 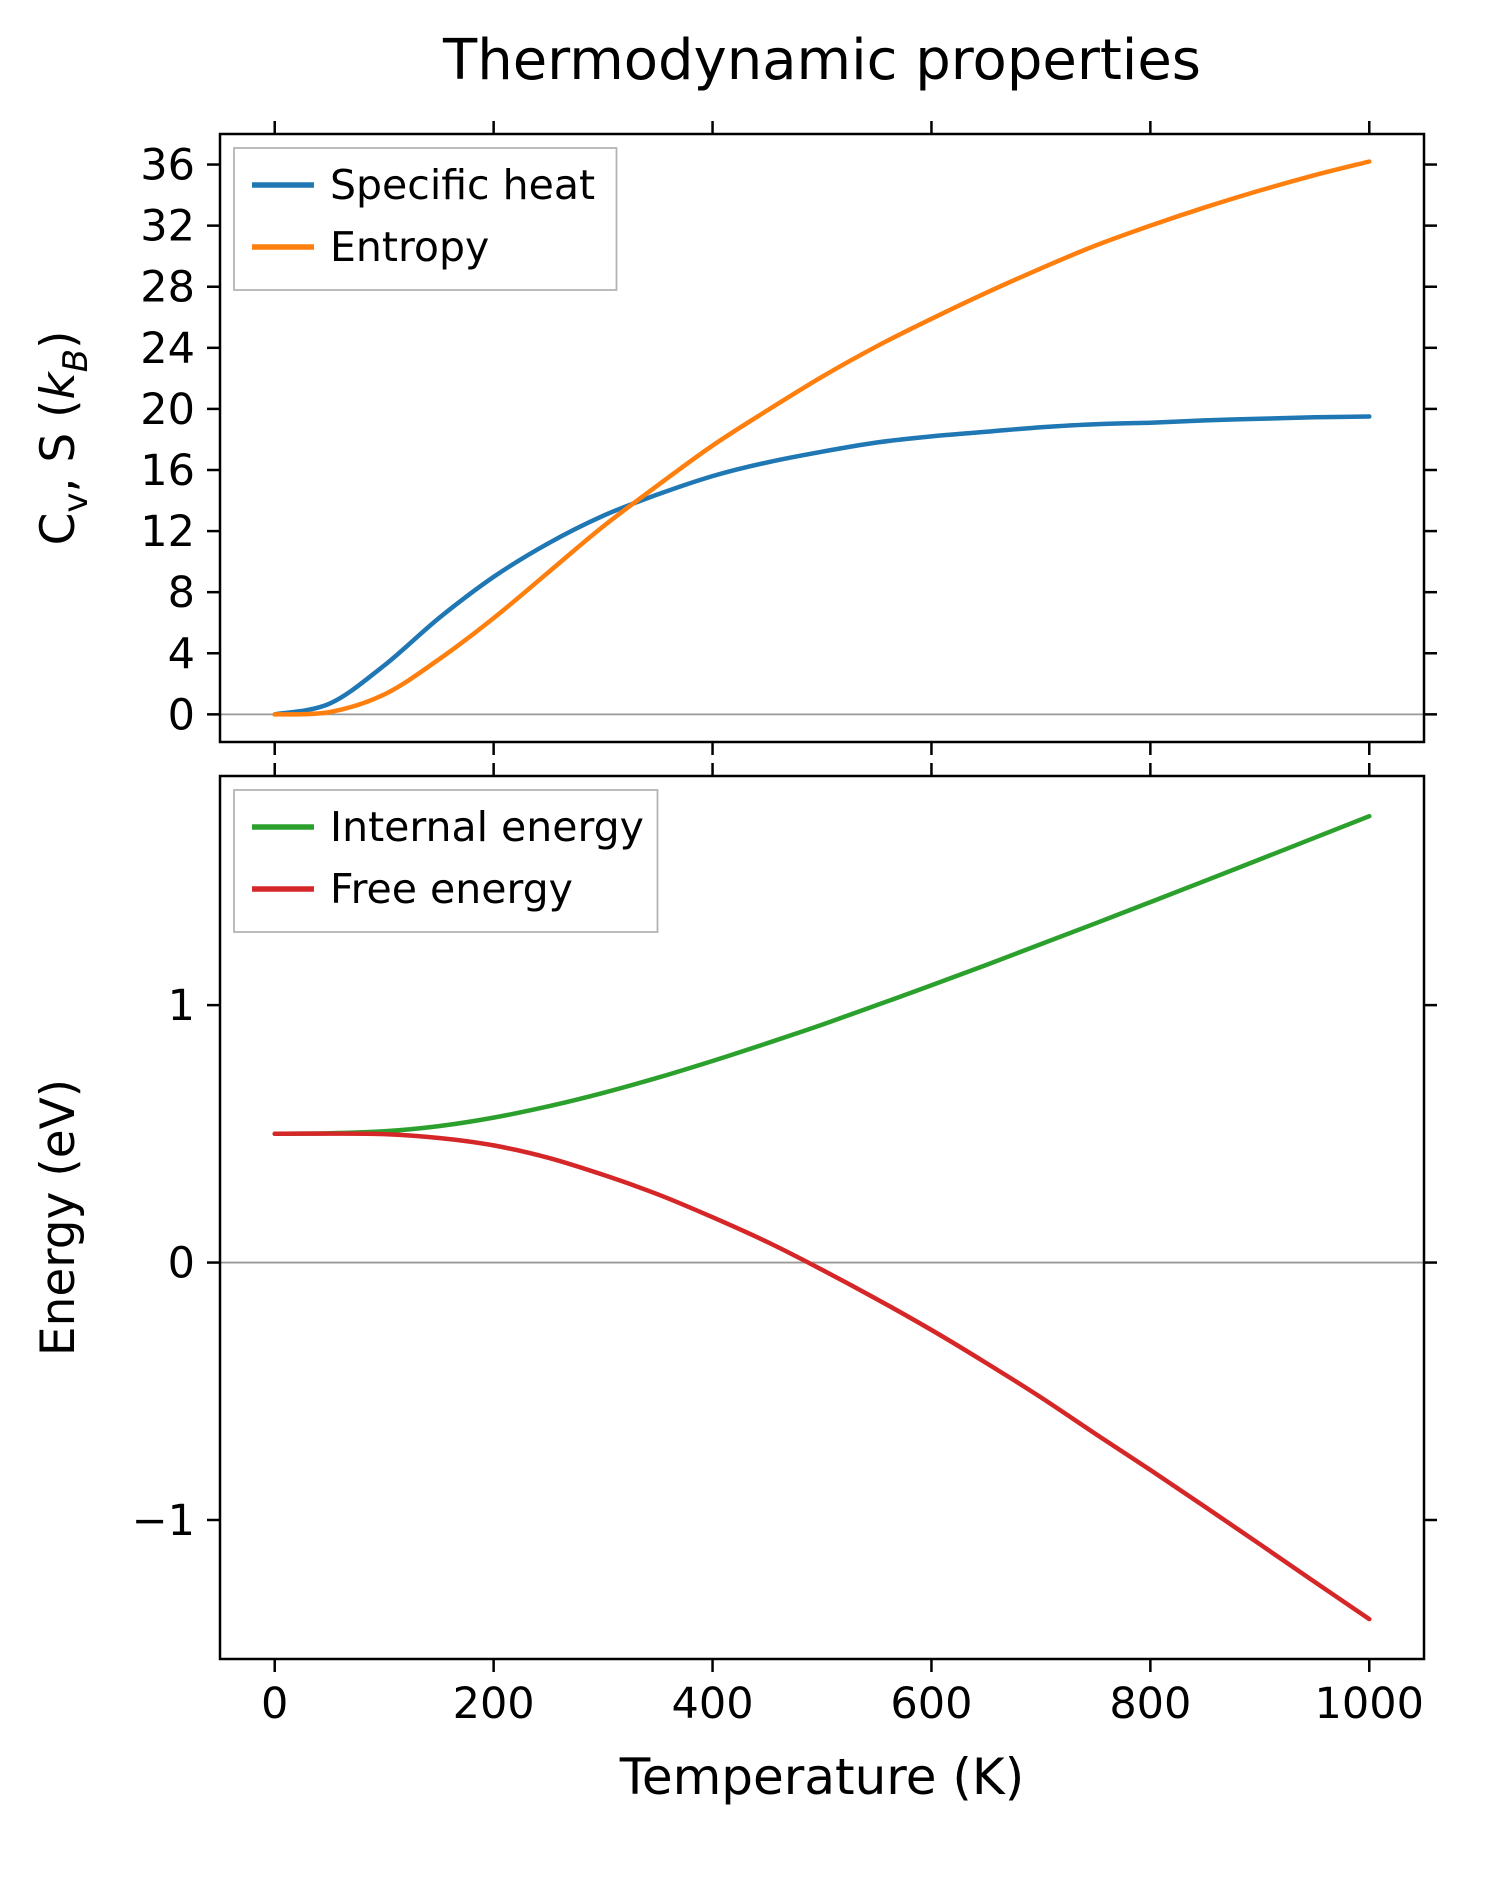 What do you see at coordinates (822, 60) in the screenshot?
I see `figure-title: Thermodynamic properties` at bounding box center [822, 60].